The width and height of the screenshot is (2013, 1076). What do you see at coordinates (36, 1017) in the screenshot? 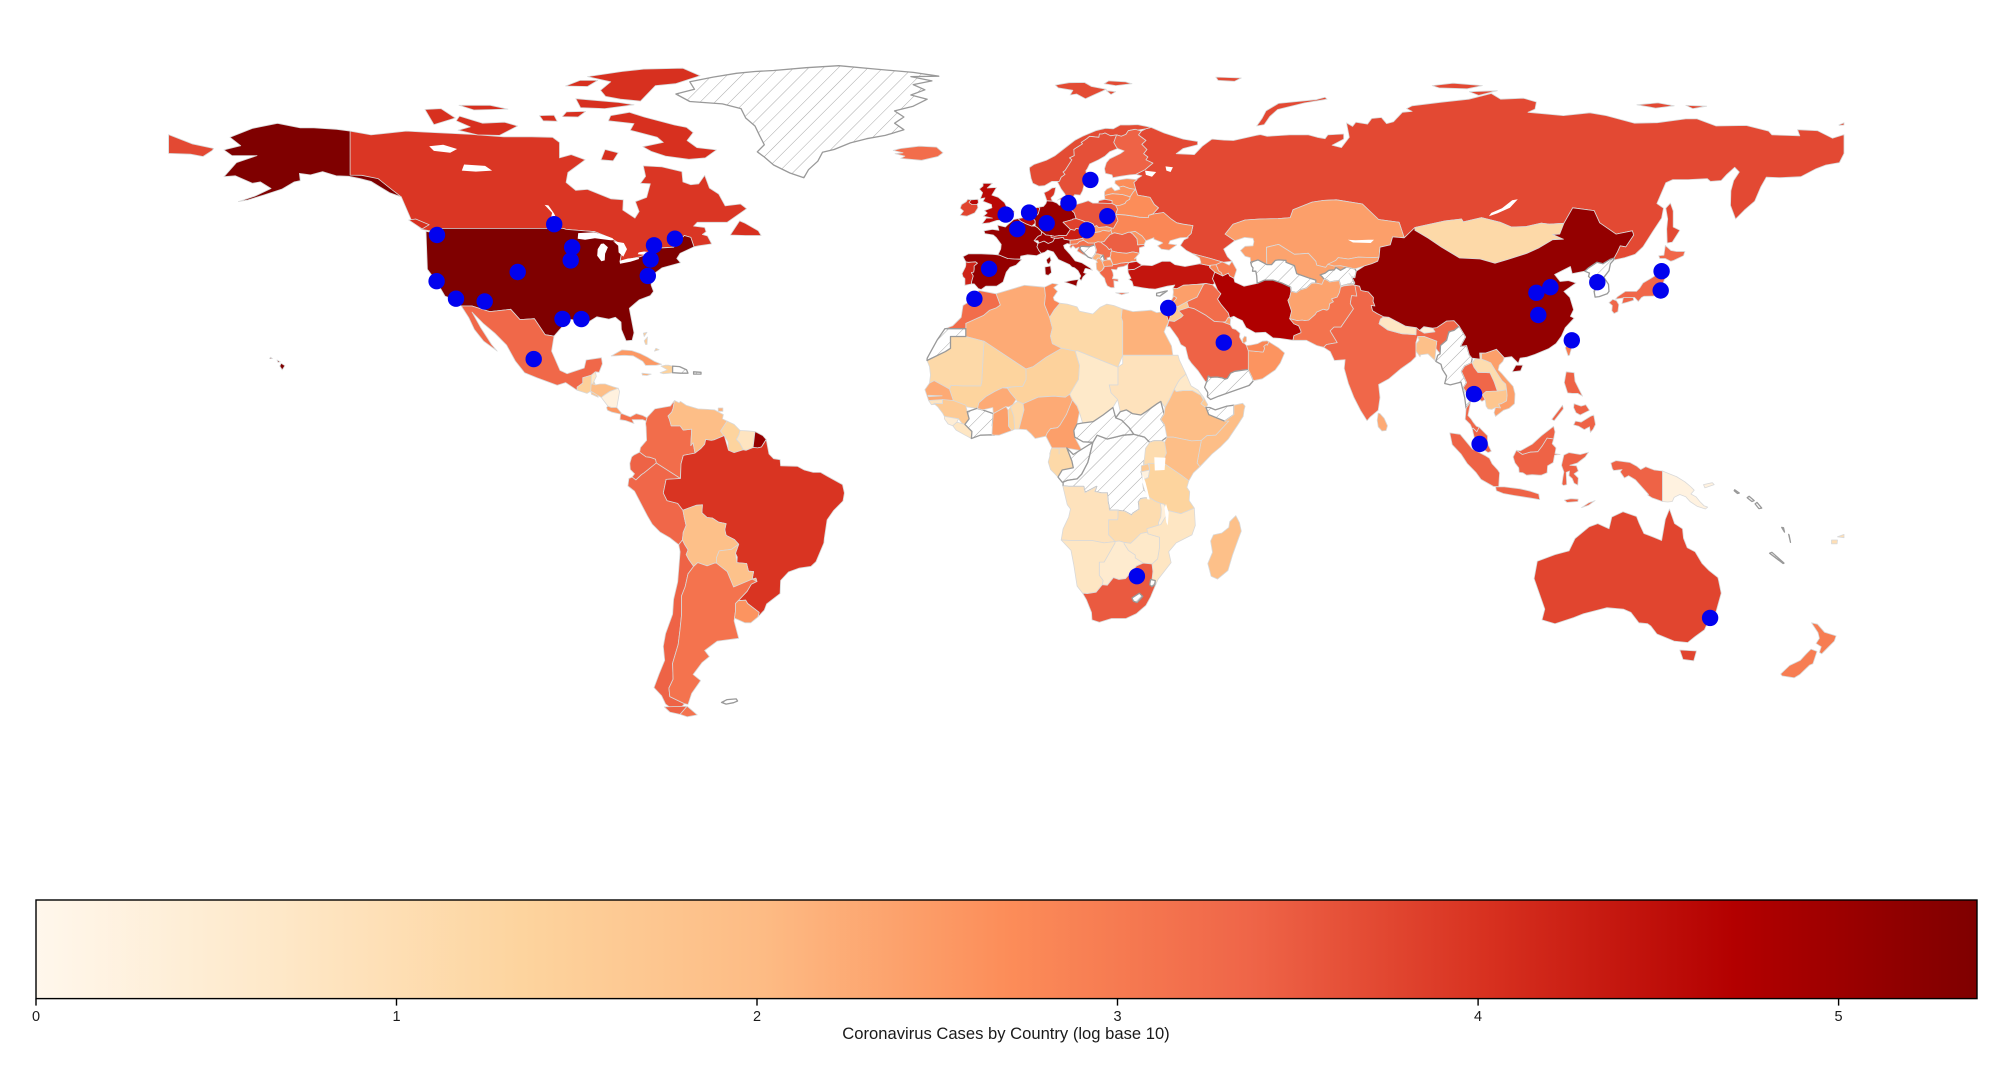
I see `svg-text: 0` at bounding box center [36, 1017].